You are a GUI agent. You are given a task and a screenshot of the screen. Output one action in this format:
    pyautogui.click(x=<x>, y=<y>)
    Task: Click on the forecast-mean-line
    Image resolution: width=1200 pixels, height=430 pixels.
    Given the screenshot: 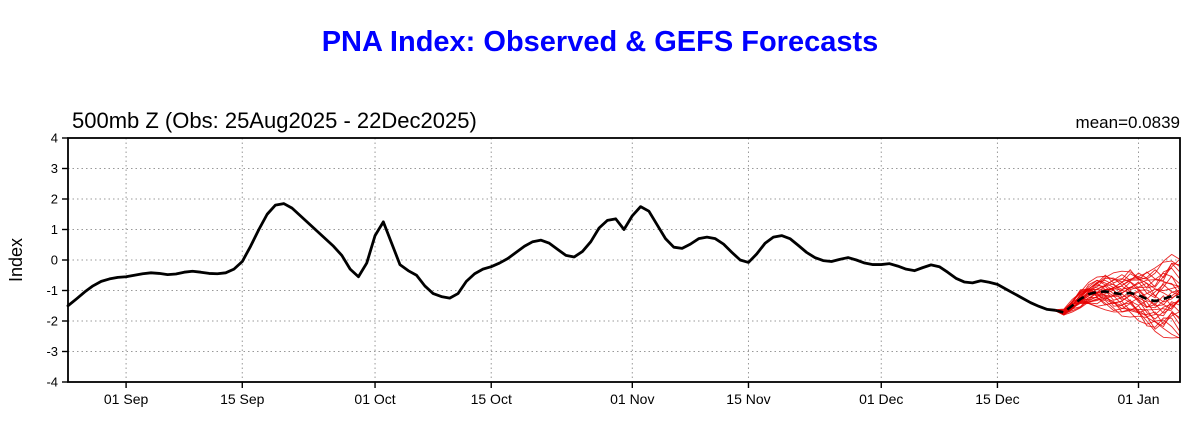 What is the action you would take?
    pyautogui.click(x=1118, y=302)
    